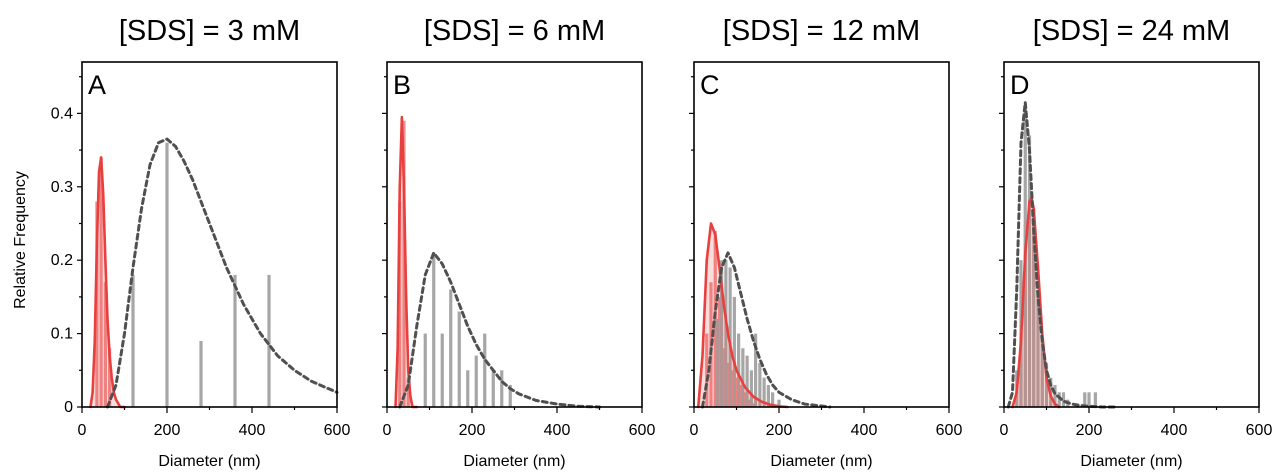 This screenshot has width=1279, height=474. I want to click on panel-letter: D, so click(1020, 85).